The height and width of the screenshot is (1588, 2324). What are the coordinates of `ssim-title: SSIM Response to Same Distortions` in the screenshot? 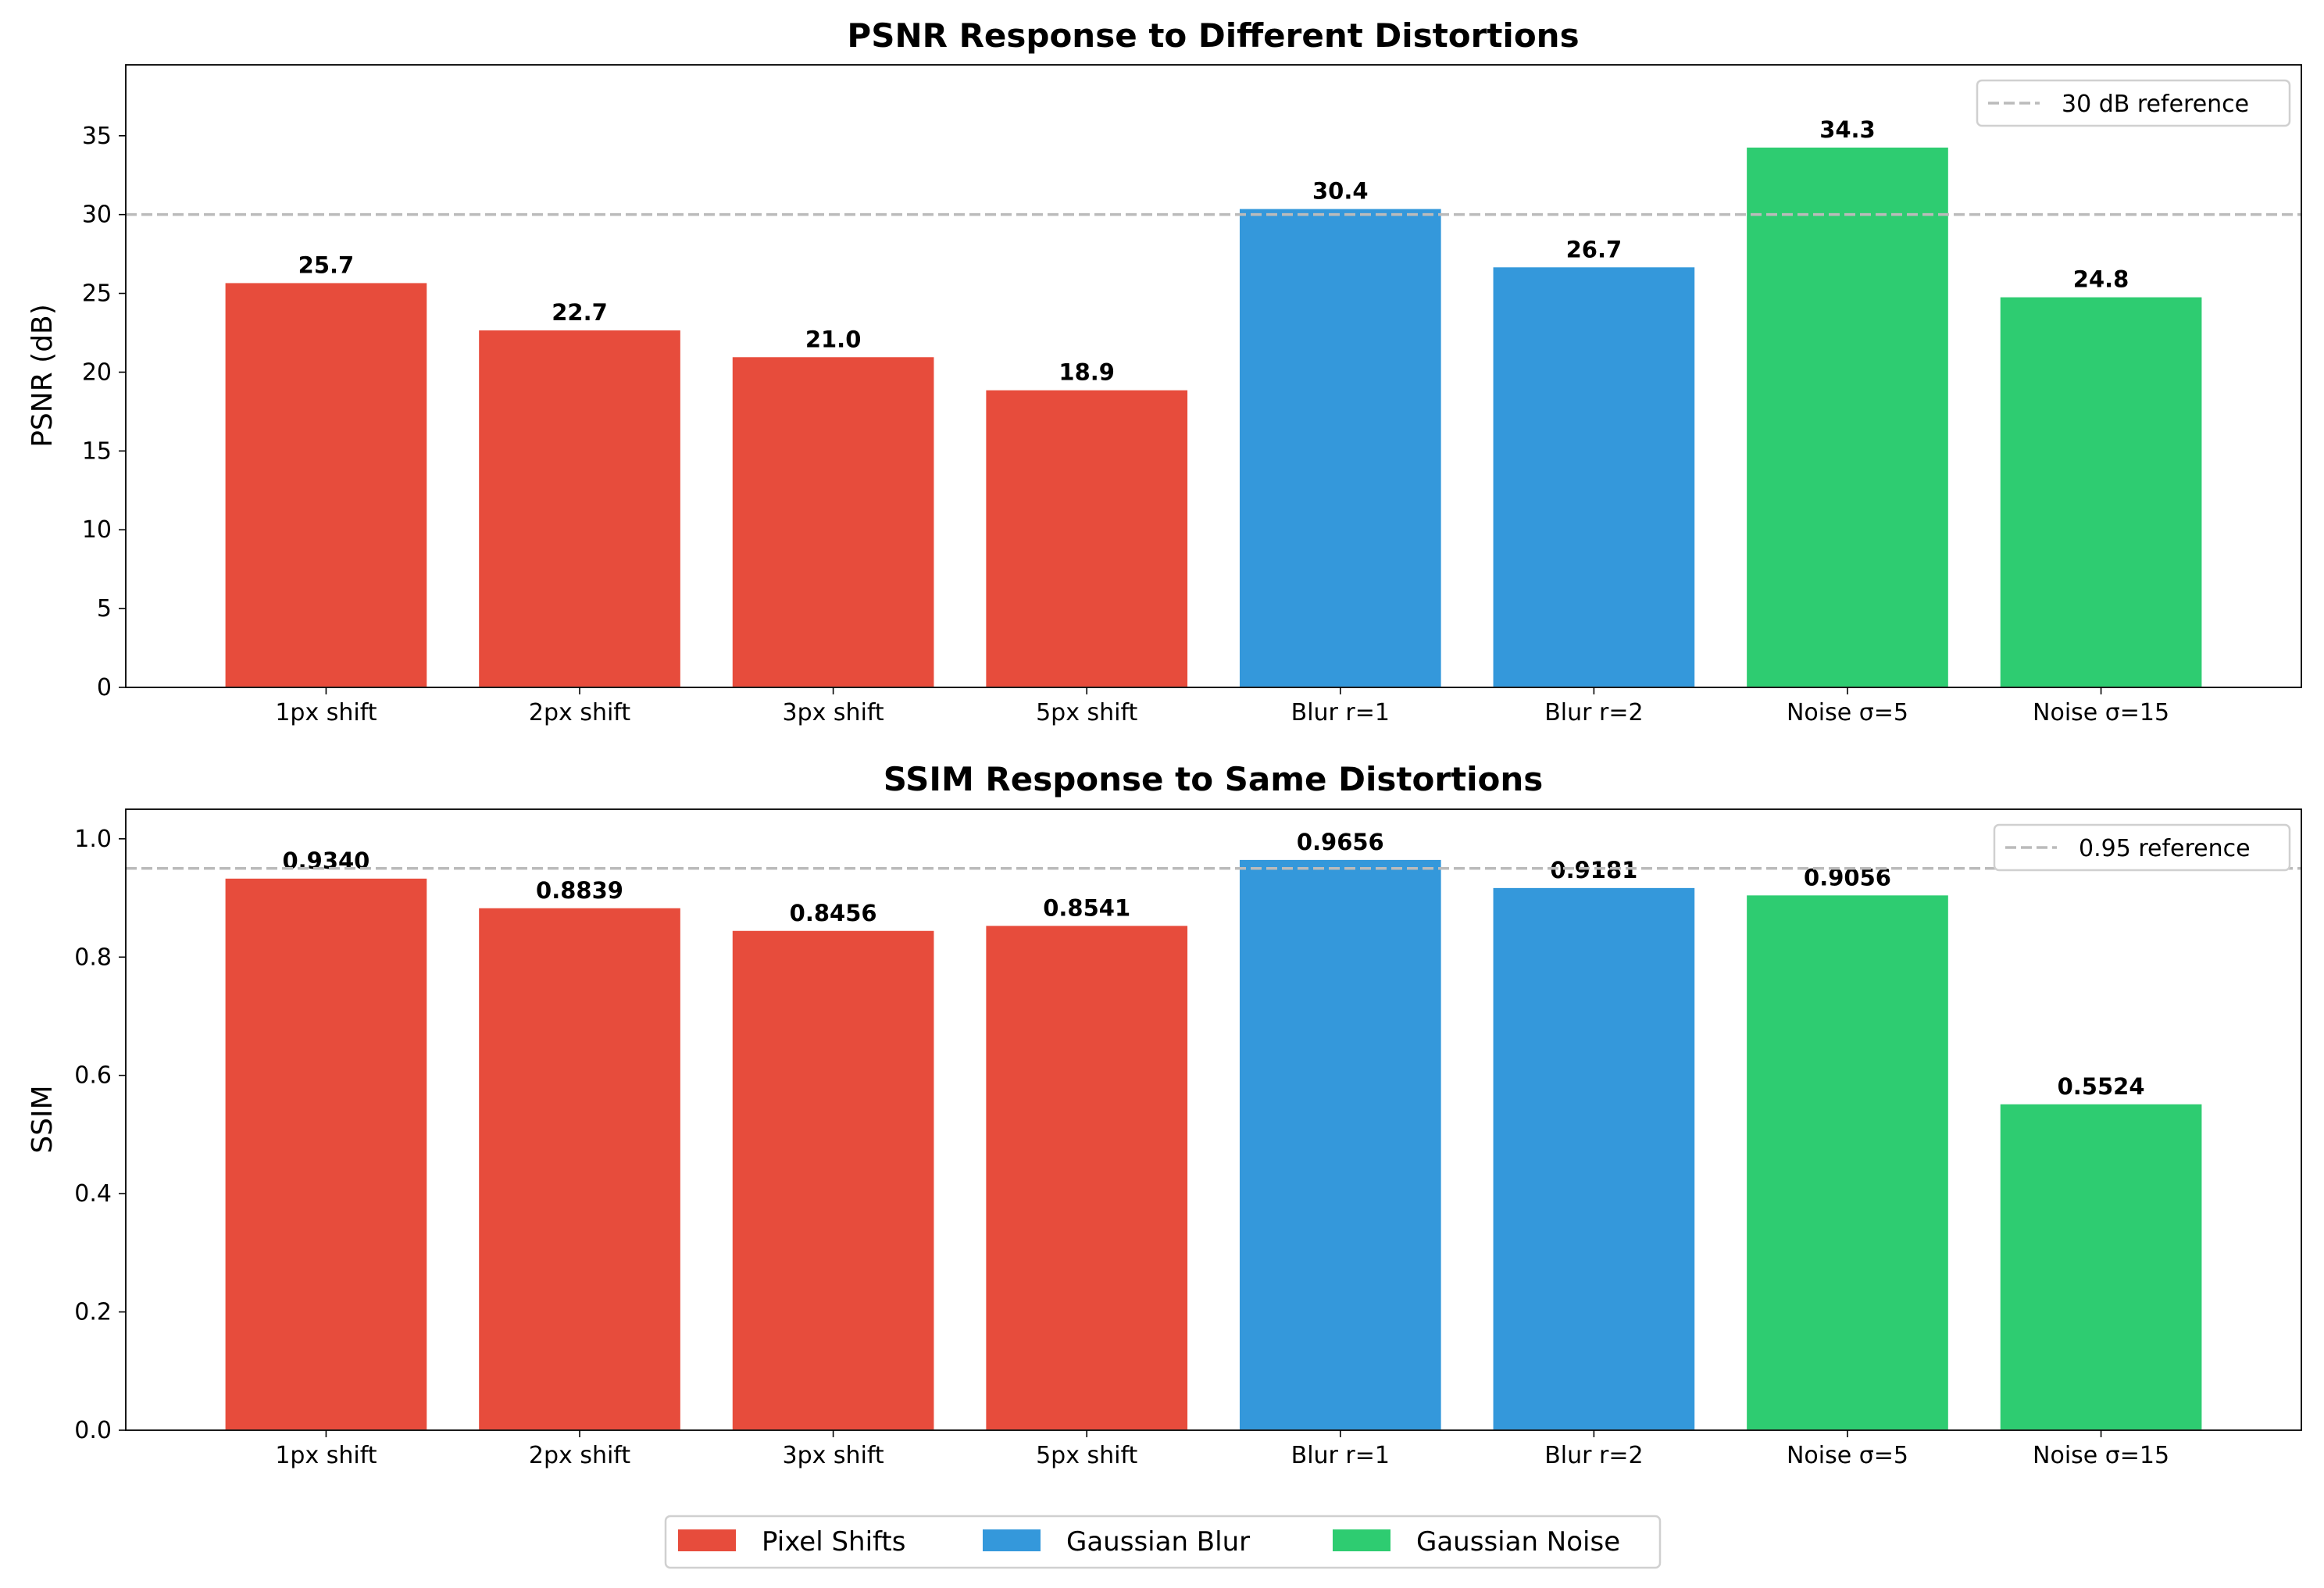 It's located at (1214, 779).